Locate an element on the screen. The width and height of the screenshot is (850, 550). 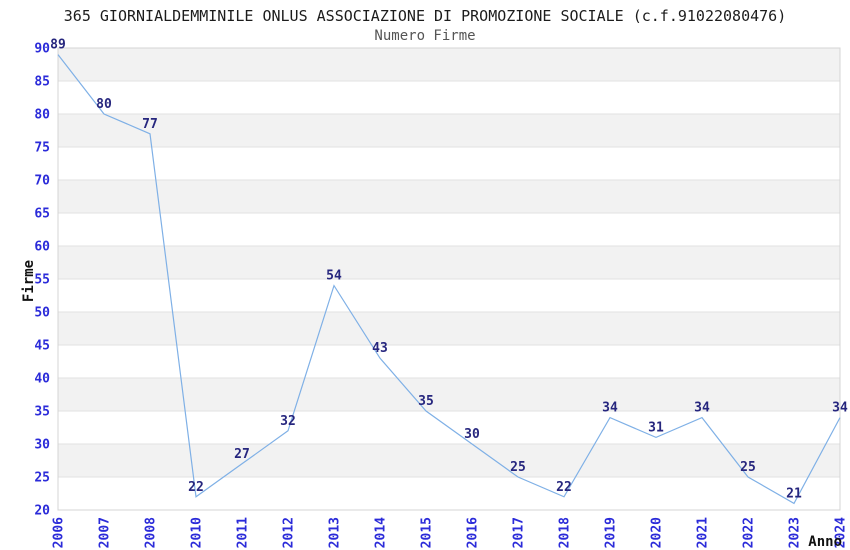
y-tick-label: 60 is located at coordinates (42, 247).